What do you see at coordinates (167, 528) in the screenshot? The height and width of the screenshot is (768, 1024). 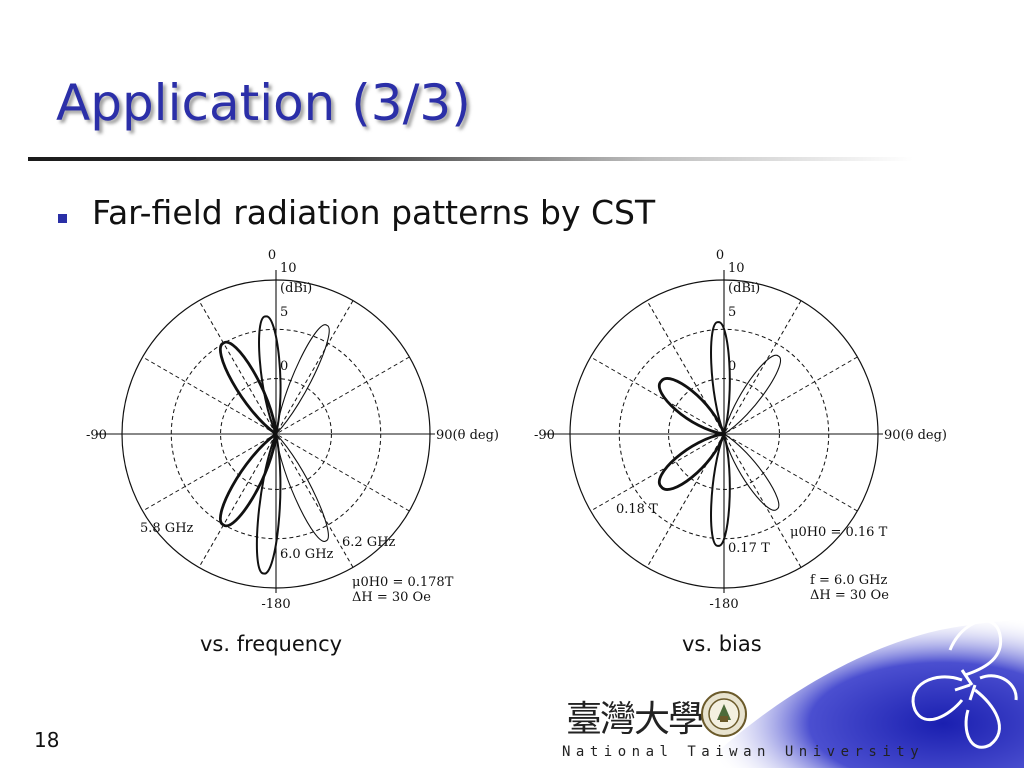 I see `series-label-0: 5.8 GHz` at bounding box center [167, 528].